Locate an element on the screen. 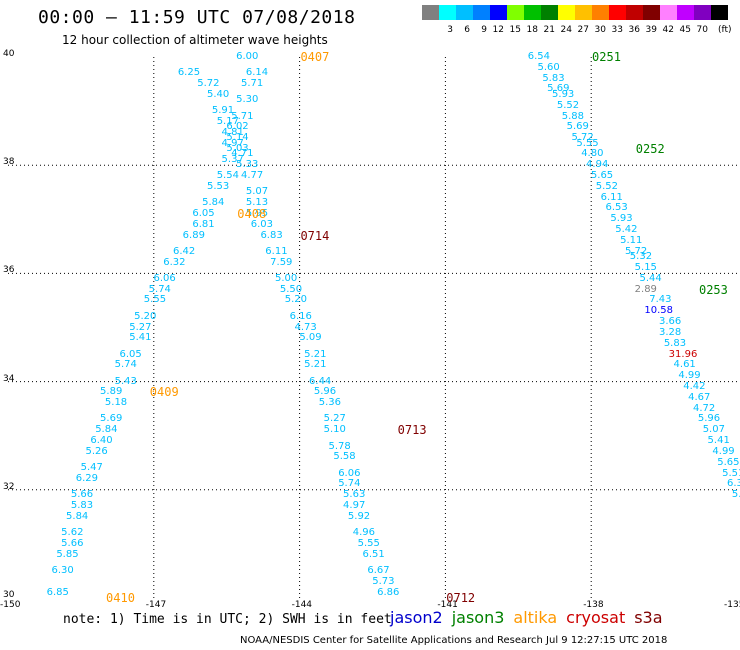 This screenshot has width=740, height=650. wave-height-value: 5.30 is located at coordinates (247, 100).